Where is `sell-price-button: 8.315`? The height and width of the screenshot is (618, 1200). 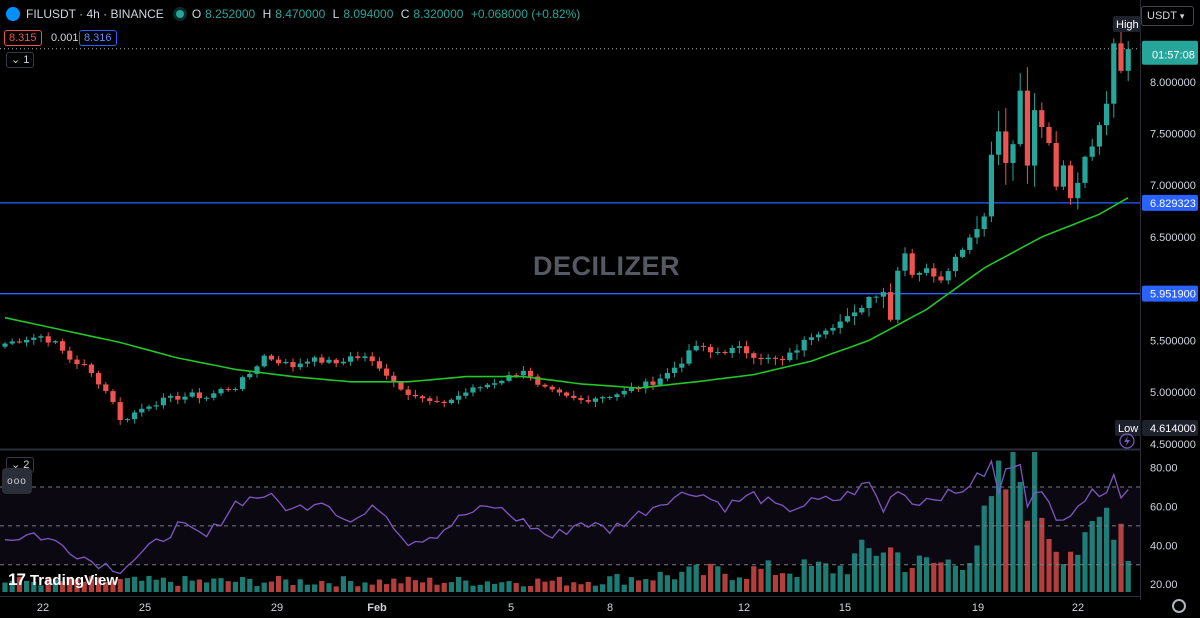
sell-price-button: 8.315 is located at coordinates (23, 38).